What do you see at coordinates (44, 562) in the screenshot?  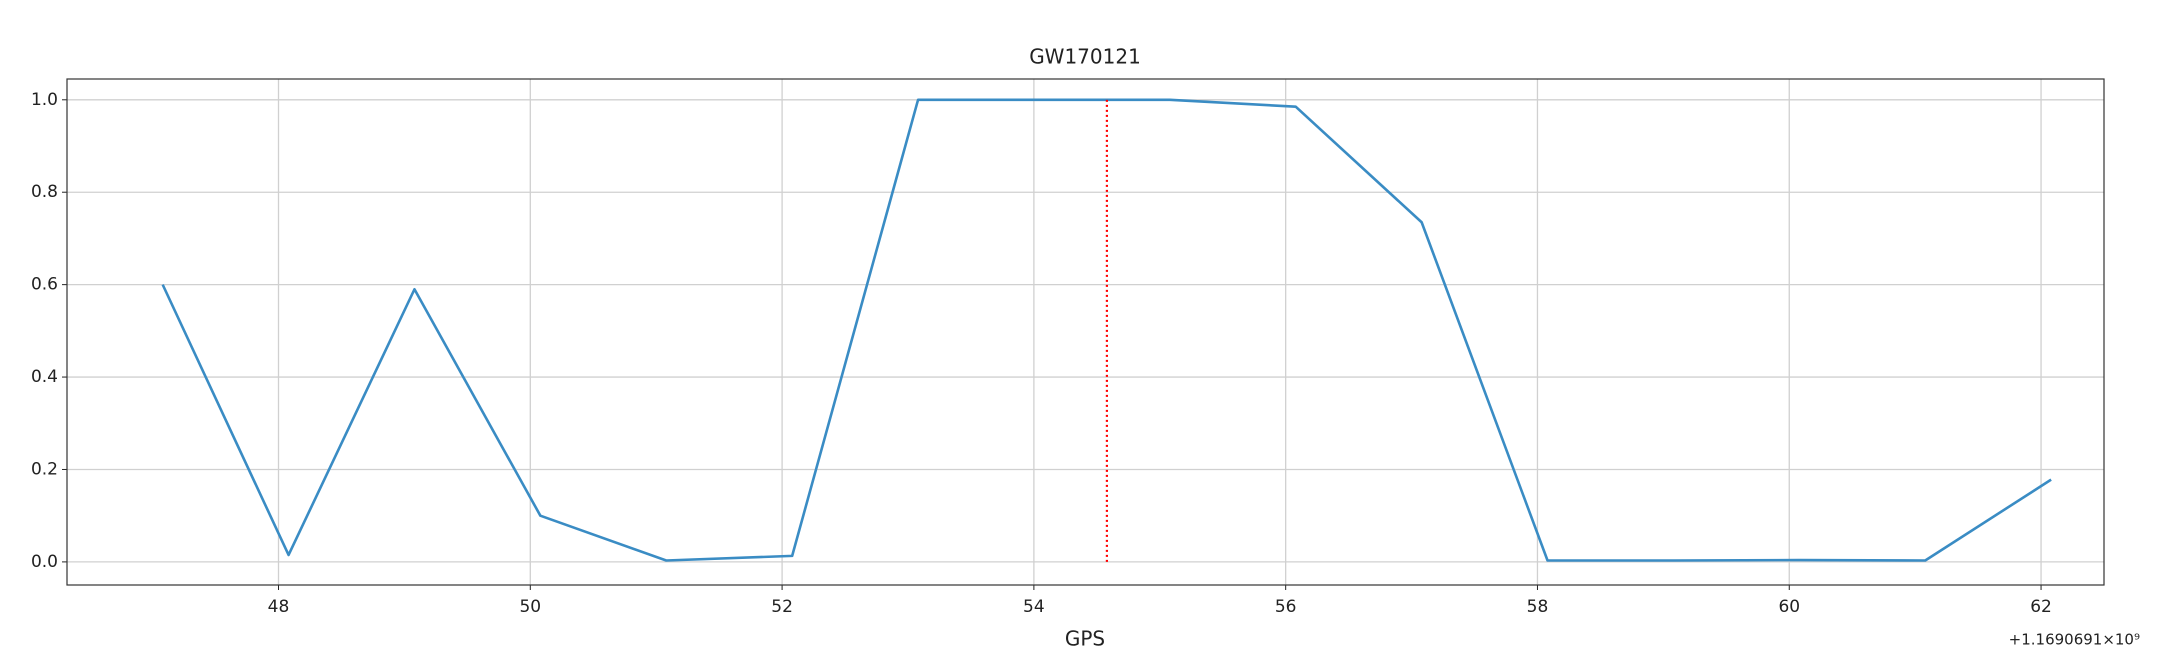 I see `y-tick-label: 0.0` at bounding box center [44, 562].